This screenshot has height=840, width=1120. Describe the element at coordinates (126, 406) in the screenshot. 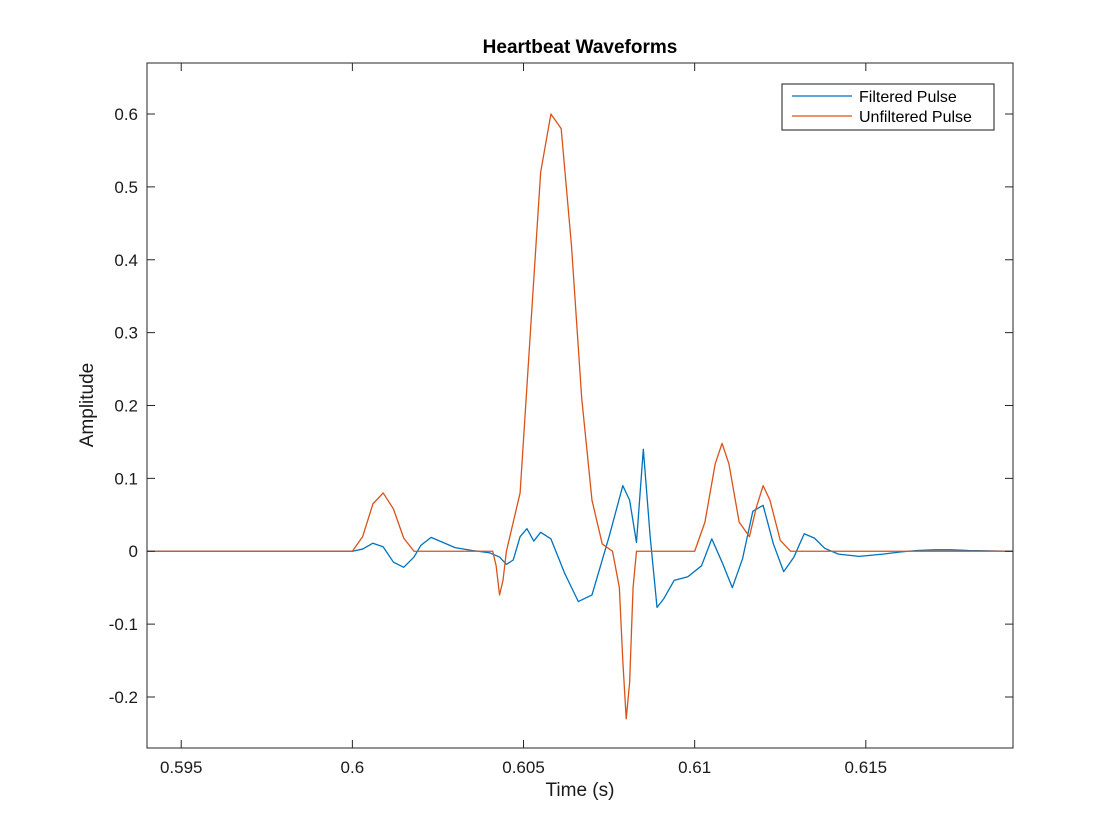

I see `y-tick-label: 0.2` at that location.